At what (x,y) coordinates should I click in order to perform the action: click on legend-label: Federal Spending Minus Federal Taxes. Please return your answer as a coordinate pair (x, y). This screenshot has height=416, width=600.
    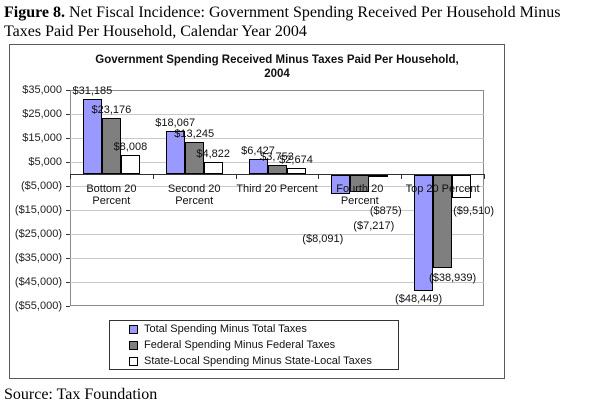
    Looking at the image, I should click on (240, 345).